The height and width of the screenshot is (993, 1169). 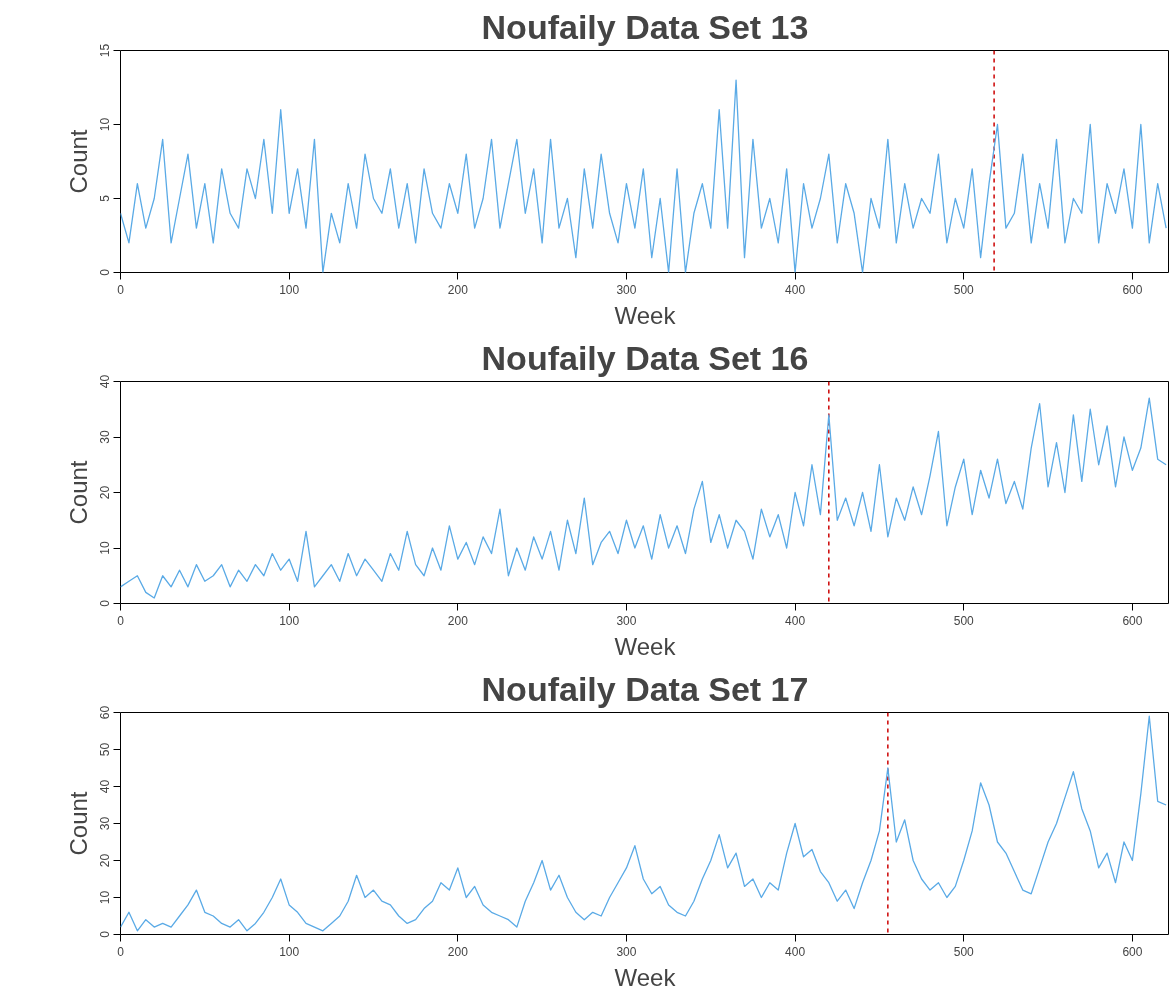 What do you see at coordinates (104, 712) in the screenshot?
I see `y-tick-label: 60` at bounding box center [104, 712].